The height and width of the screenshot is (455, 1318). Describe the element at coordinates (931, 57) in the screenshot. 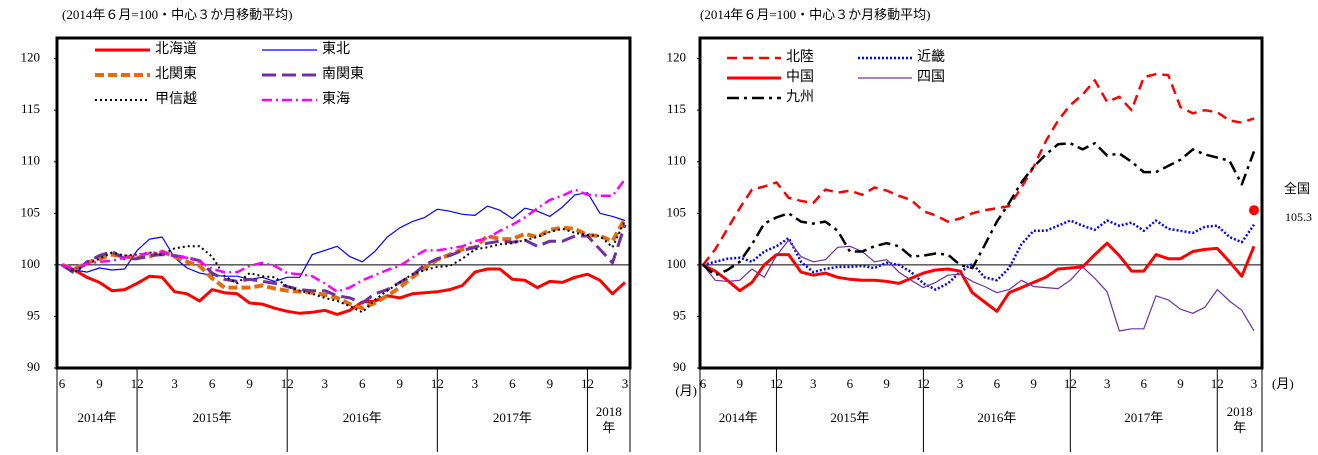

I see `legend-label: 近畿` at that location.